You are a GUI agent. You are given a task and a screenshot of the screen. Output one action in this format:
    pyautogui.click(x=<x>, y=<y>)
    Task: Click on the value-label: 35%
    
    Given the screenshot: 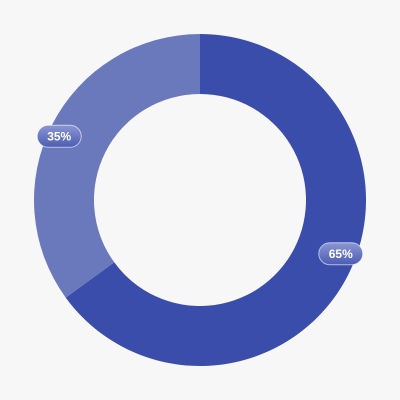 What is the action you would take?
    pyautogui.click(x=59, y=136)
    